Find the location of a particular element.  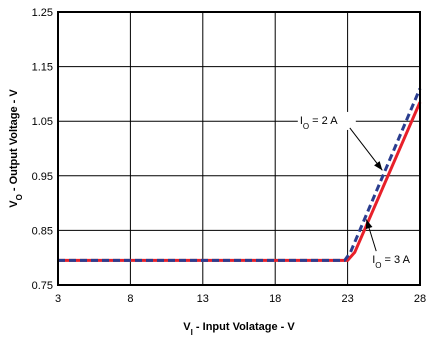

x-tick-labels: 3 8 13 18 23 28 is located at coordinates (240, 299).